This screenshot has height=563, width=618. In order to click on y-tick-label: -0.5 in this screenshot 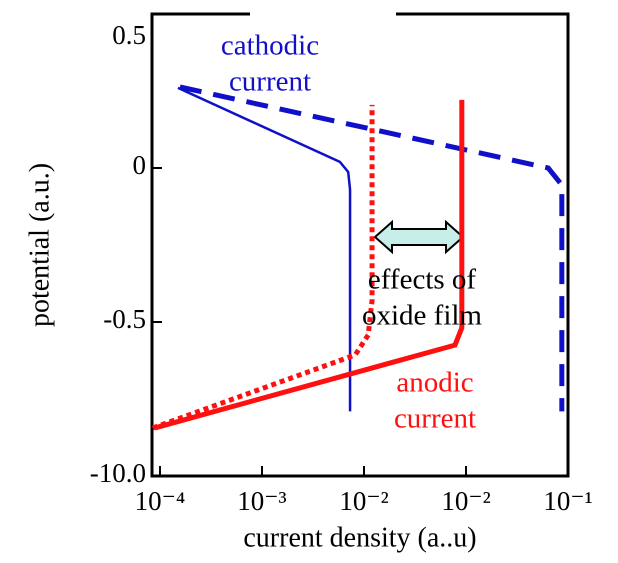, I will do `click(124, 319)`.